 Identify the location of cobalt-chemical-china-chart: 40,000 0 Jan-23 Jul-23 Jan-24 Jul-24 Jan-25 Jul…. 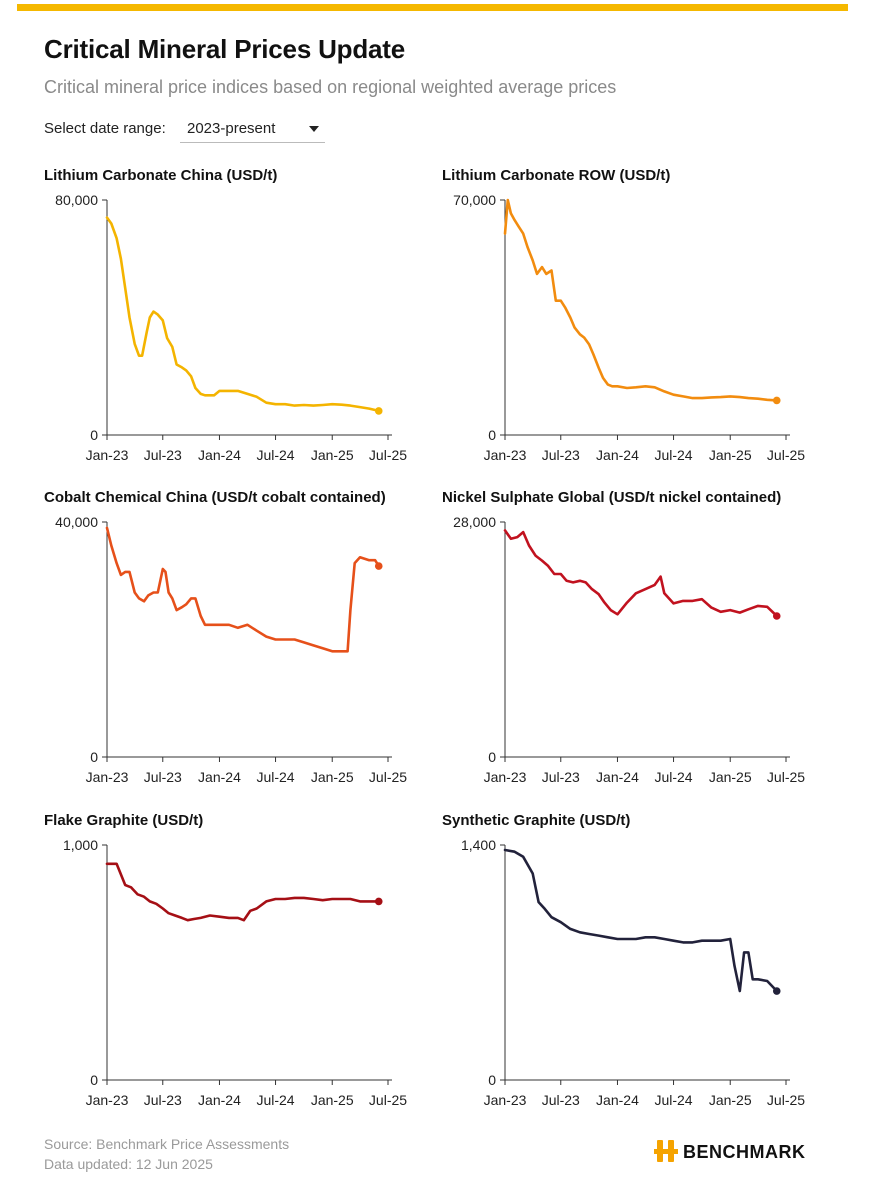
(231, 649).